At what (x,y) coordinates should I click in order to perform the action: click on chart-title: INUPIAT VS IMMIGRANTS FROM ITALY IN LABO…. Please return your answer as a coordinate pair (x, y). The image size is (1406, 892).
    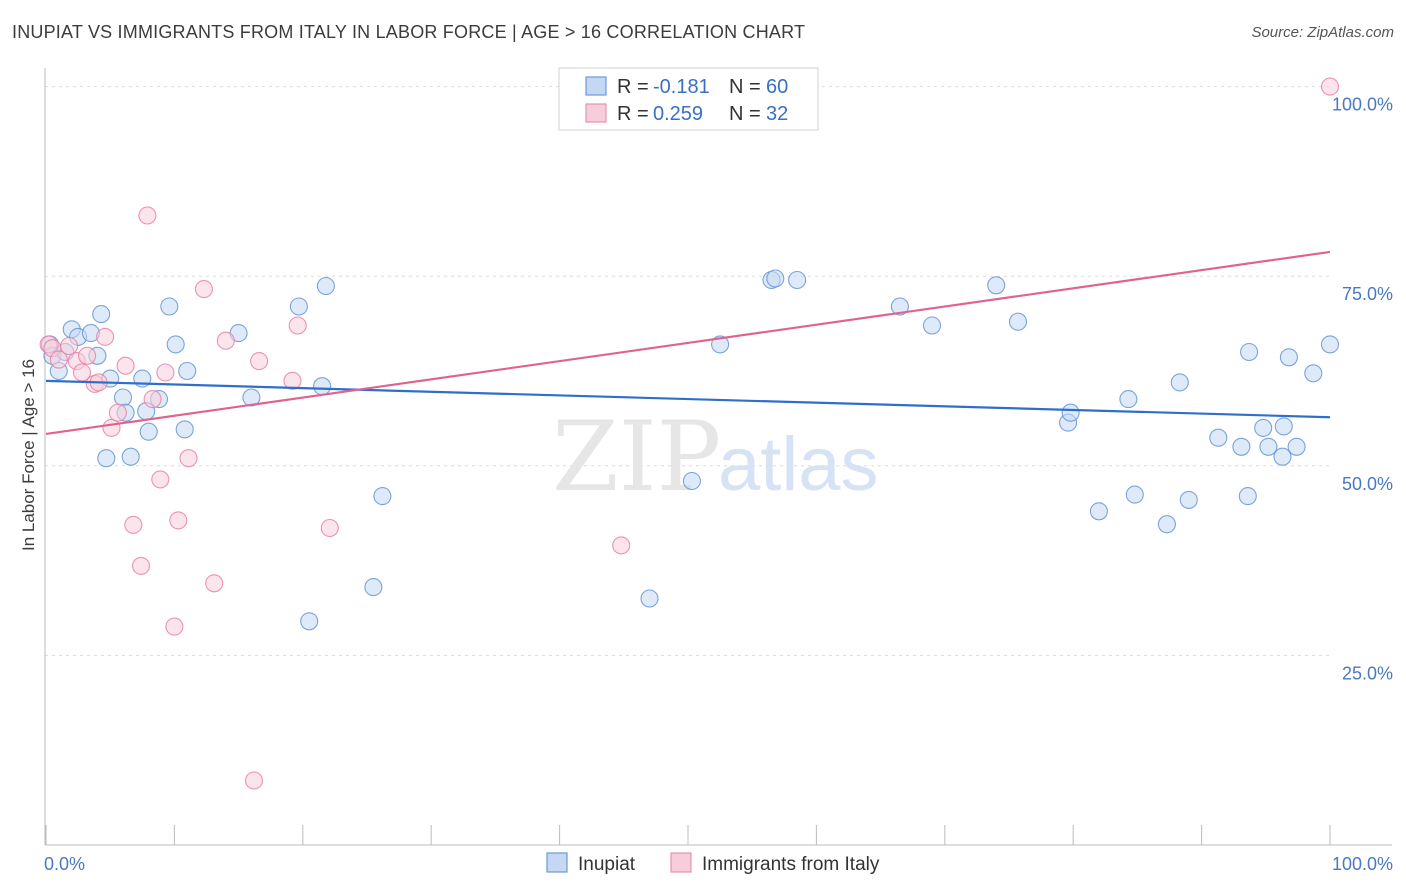
    Looking at the image, I should click on (409, 32).